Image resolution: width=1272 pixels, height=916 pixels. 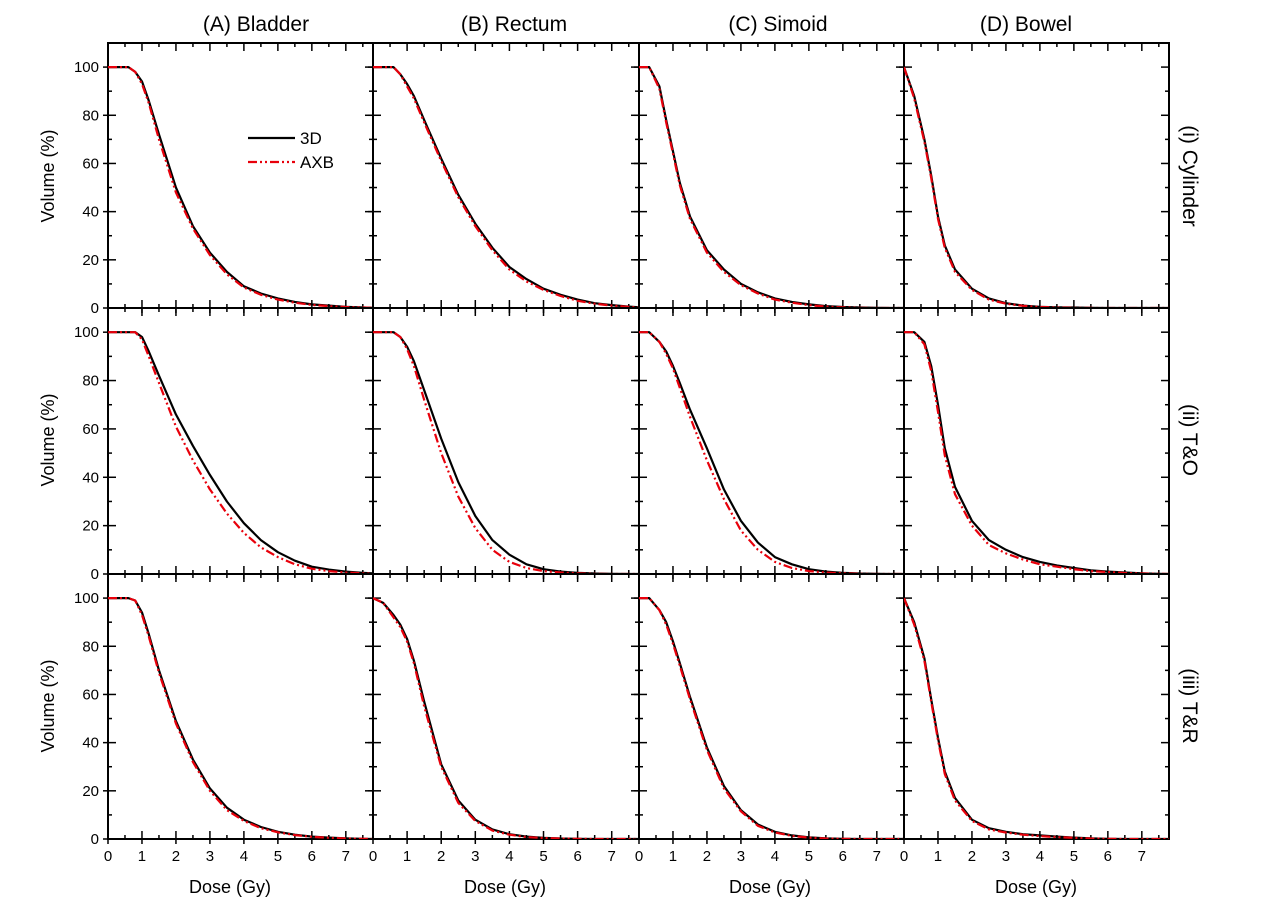 I want to click on y-axis-title-row1: Volume (%), so click(x=48, y=175).